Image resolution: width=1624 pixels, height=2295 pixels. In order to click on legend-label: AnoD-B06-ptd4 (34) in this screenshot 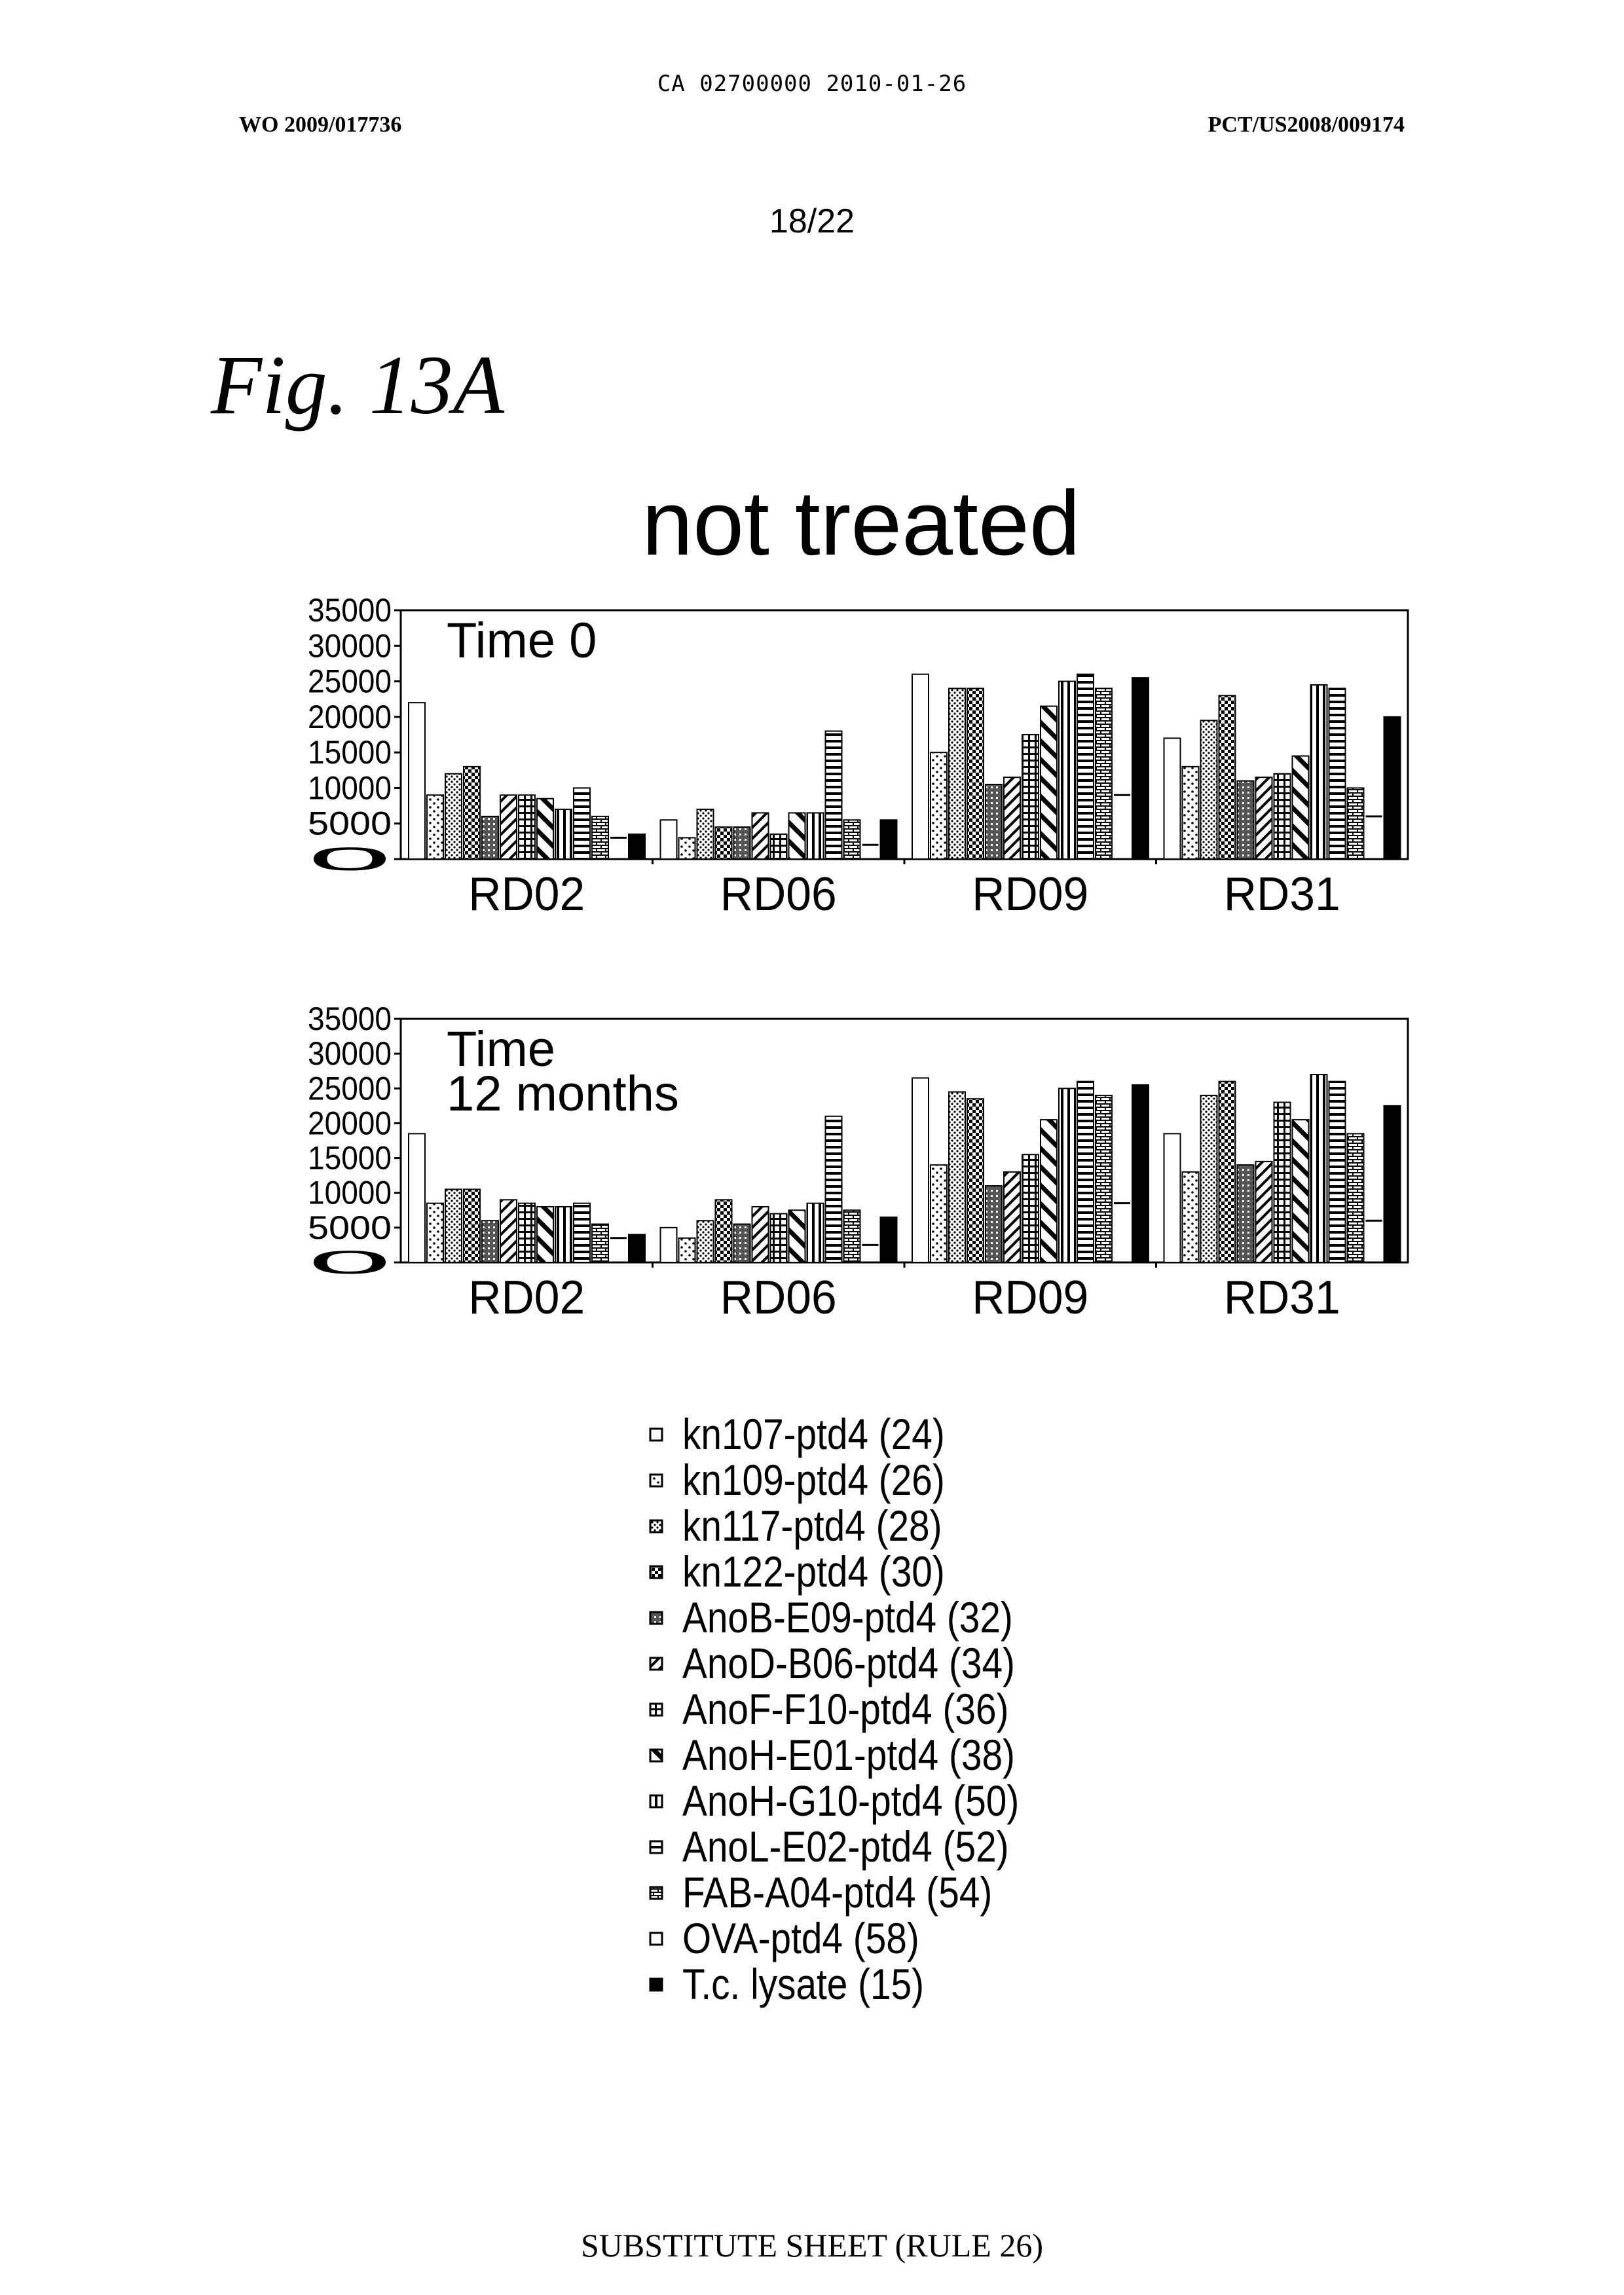, I will do `click(848, 1663)`.